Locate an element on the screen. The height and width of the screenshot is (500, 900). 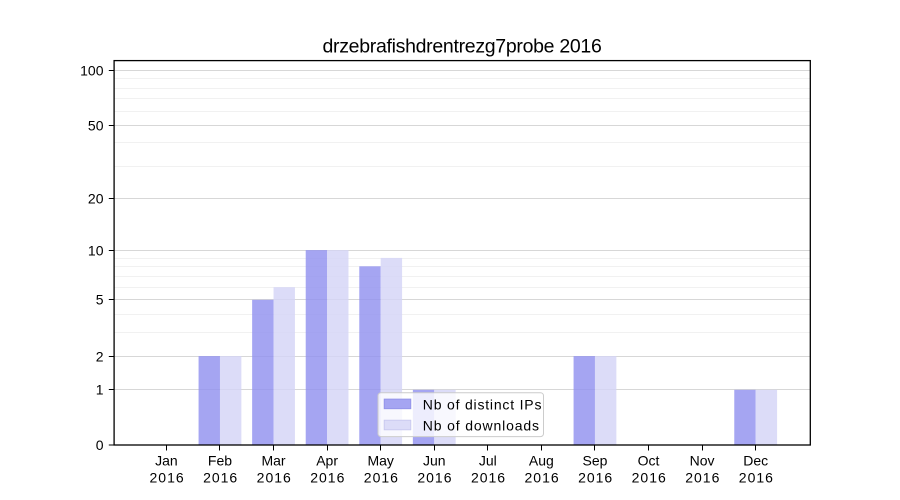
svg-text: 0 is located at coordinates (100, 445).